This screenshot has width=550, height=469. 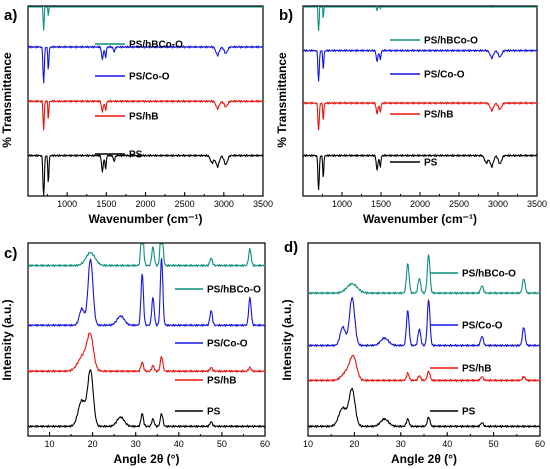 What do you see at coordinates (286, 15) in the screenshot?
I see `panel-label: b)` at bounding box center [286, 15].